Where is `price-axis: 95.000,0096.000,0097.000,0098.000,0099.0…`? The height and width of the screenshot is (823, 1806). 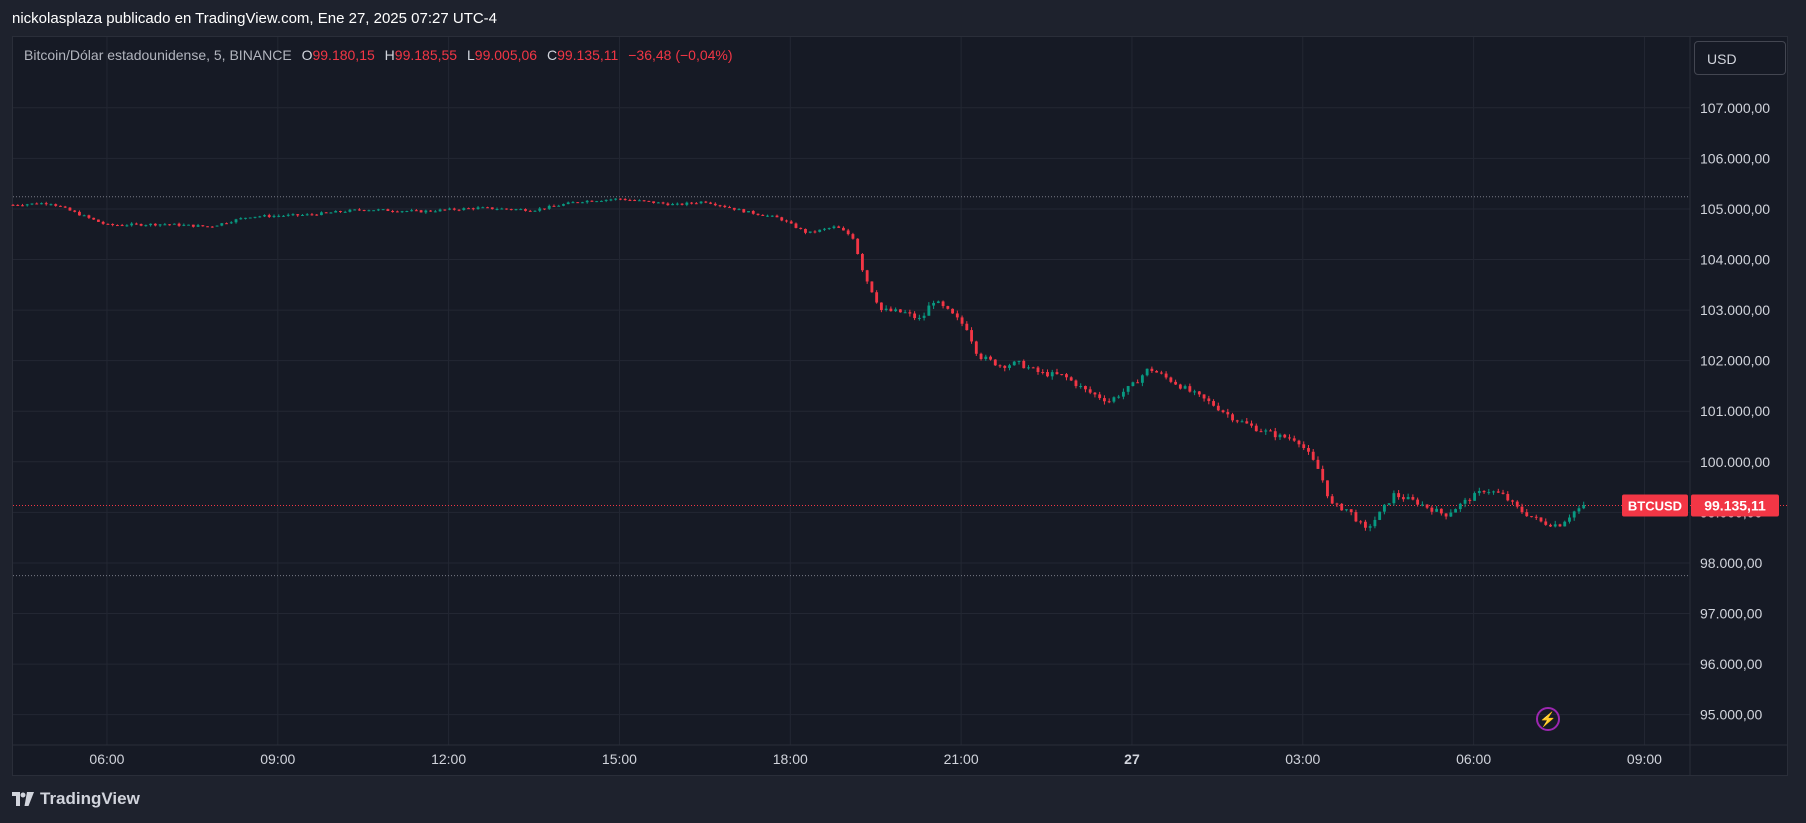 price-axis: 95.000,0096.000,0097.000,0098.000,0099.0… is located at coordinates (1735, 411).